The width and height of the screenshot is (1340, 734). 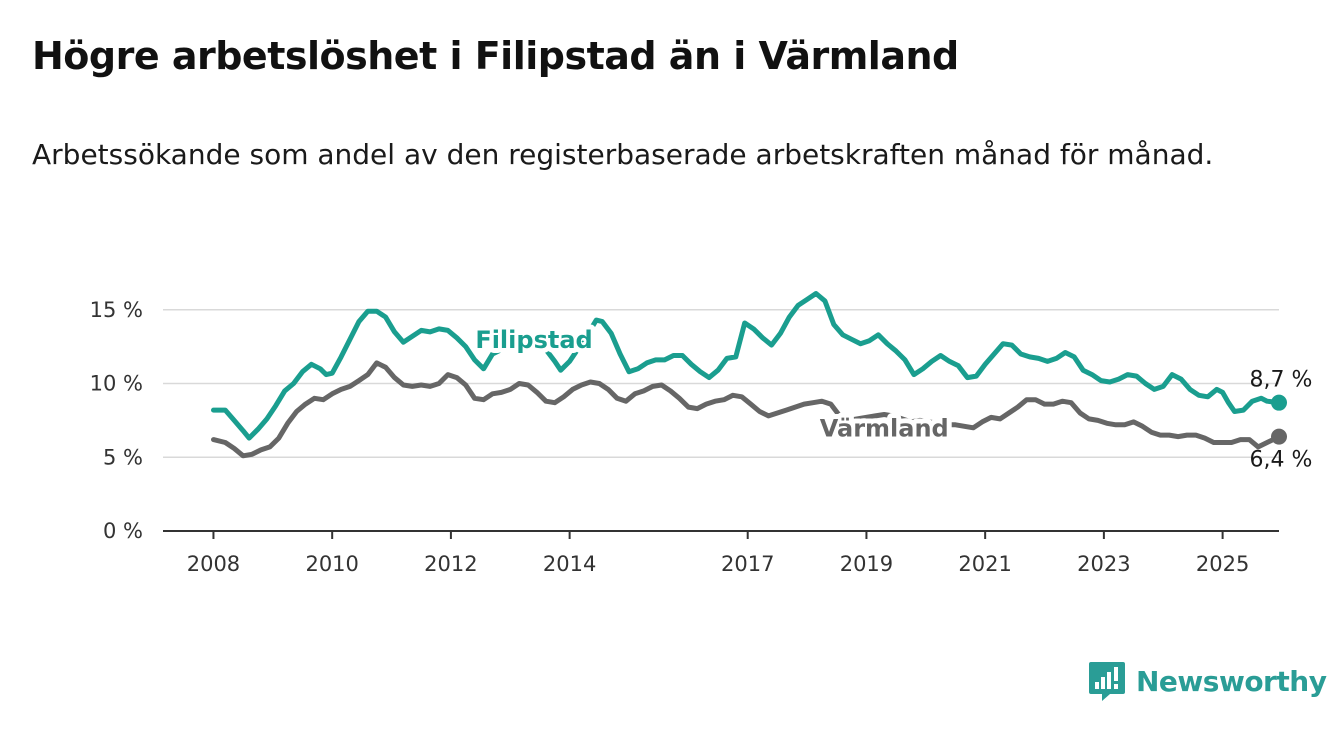 What do you see at coordinates (569, 564) in the screenshot?
I see `x-tick-label: 2014` at bounding box center [569, 564].